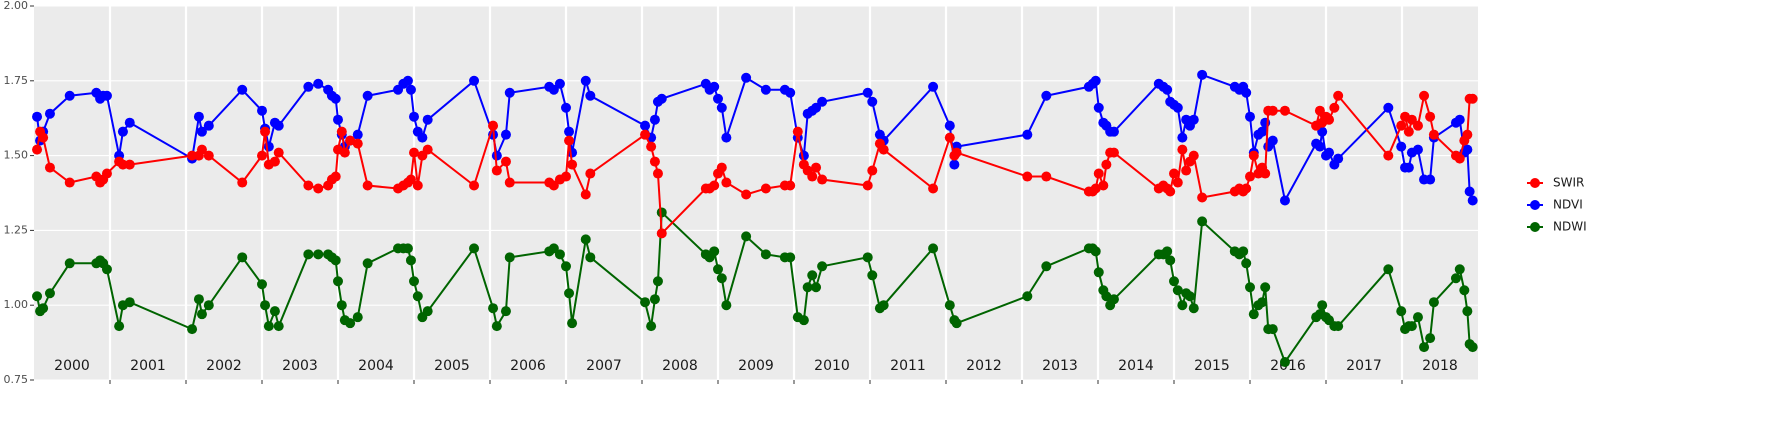  What do you see at coordinates (1060, 366) in the screenshot?
I see `year-label: 2013` at bounding box center [1060, 366].